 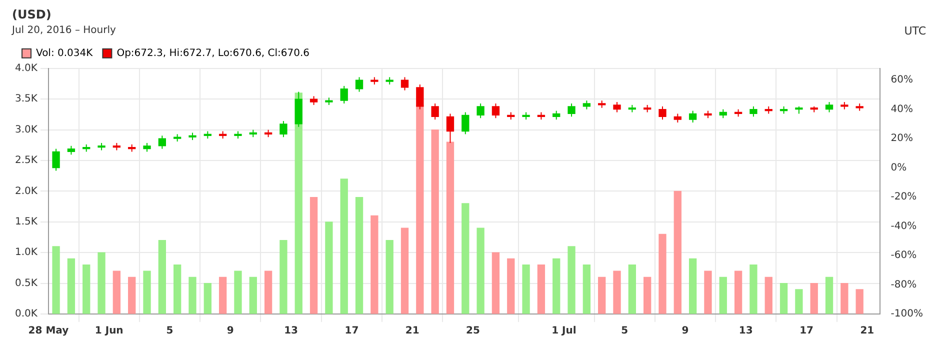 What do you see at coordinates (902, 109) in the screenshot?
I see `y2-tick-label: 40%` at bounding box center [902, 109].